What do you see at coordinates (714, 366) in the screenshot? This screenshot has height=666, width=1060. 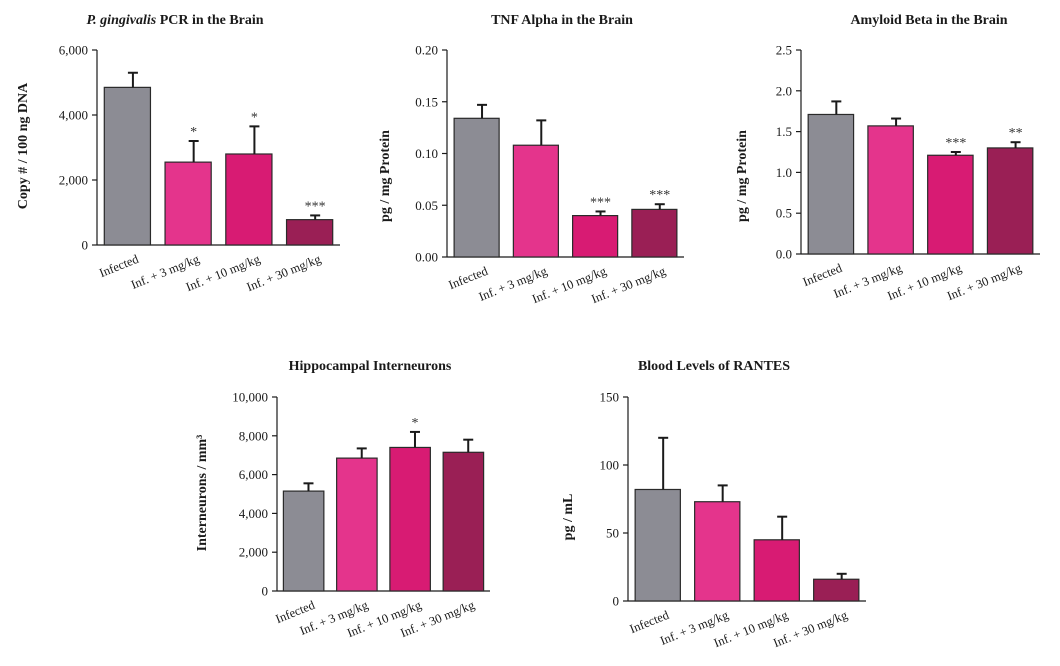 I see `chart-title: Blood Levels of RANTES` at bounding box center [714, 366].